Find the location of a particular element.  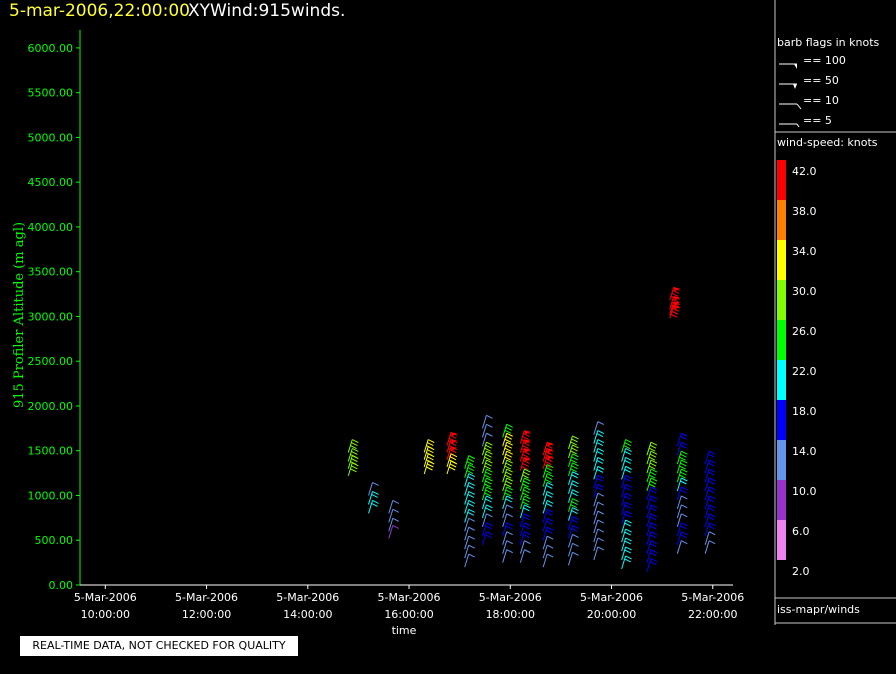

color-scale-label: 42.0 is located at coordinates (804, 171).